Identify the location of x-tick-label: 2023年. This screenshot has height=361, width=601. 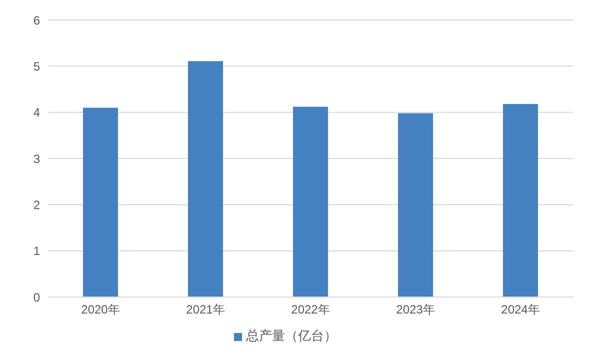
(415, 309).